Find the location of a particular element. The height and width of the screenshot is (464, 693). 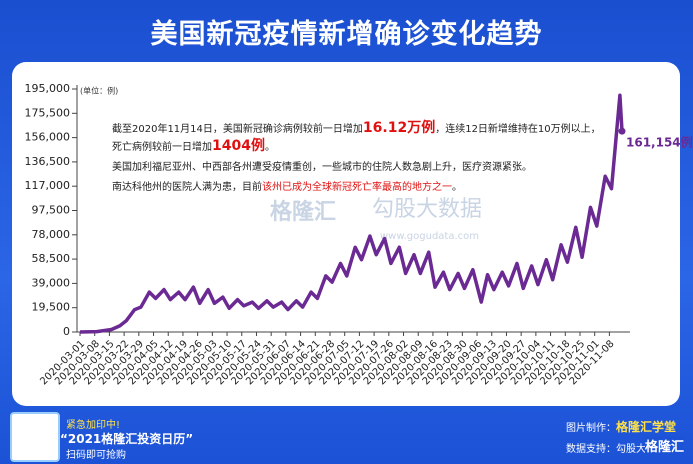

y-tick-label: 175,500 is located at coordinates (48, 112).